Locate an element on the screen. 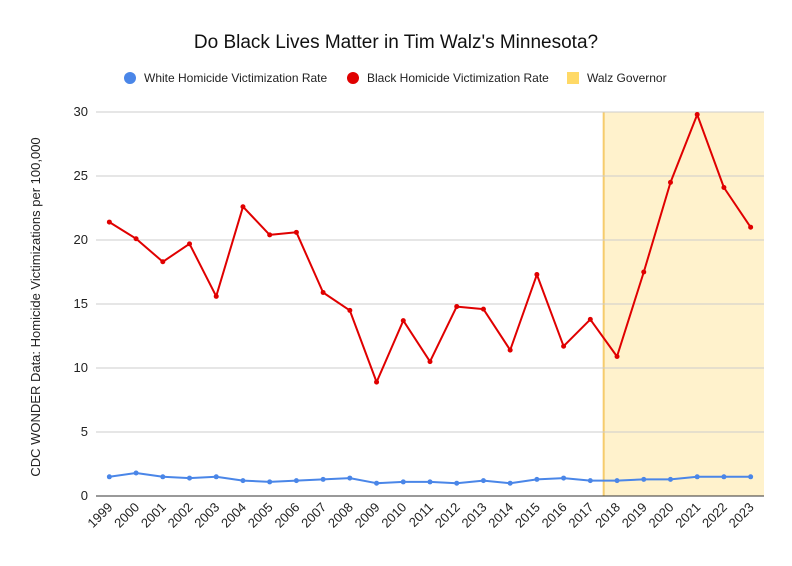 Image resolution: width=792 pixels, height=566 pixels. x-tick-label: 2021 is located at coordinates (687, 515).